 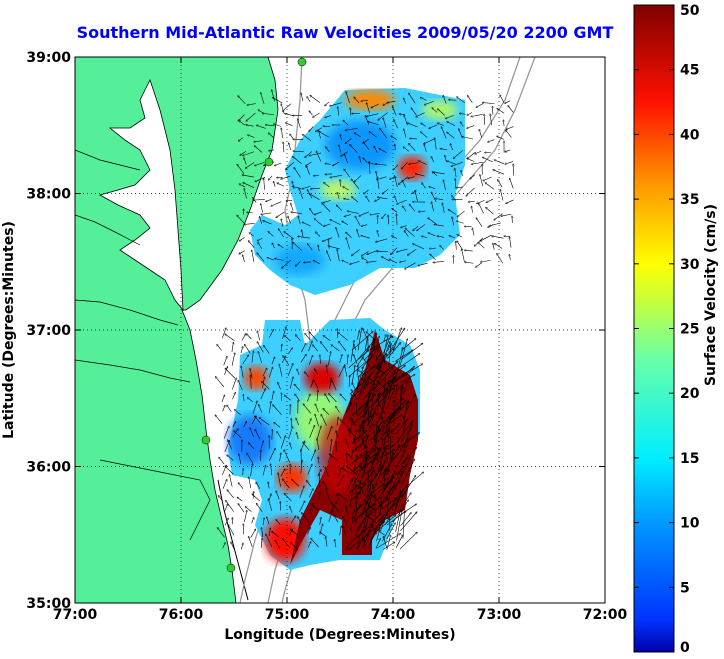 What do you see at coordinates (499, 615) in the screenshot?
I see `x-tick-label: 73:00` at bounding box center [499, 615].